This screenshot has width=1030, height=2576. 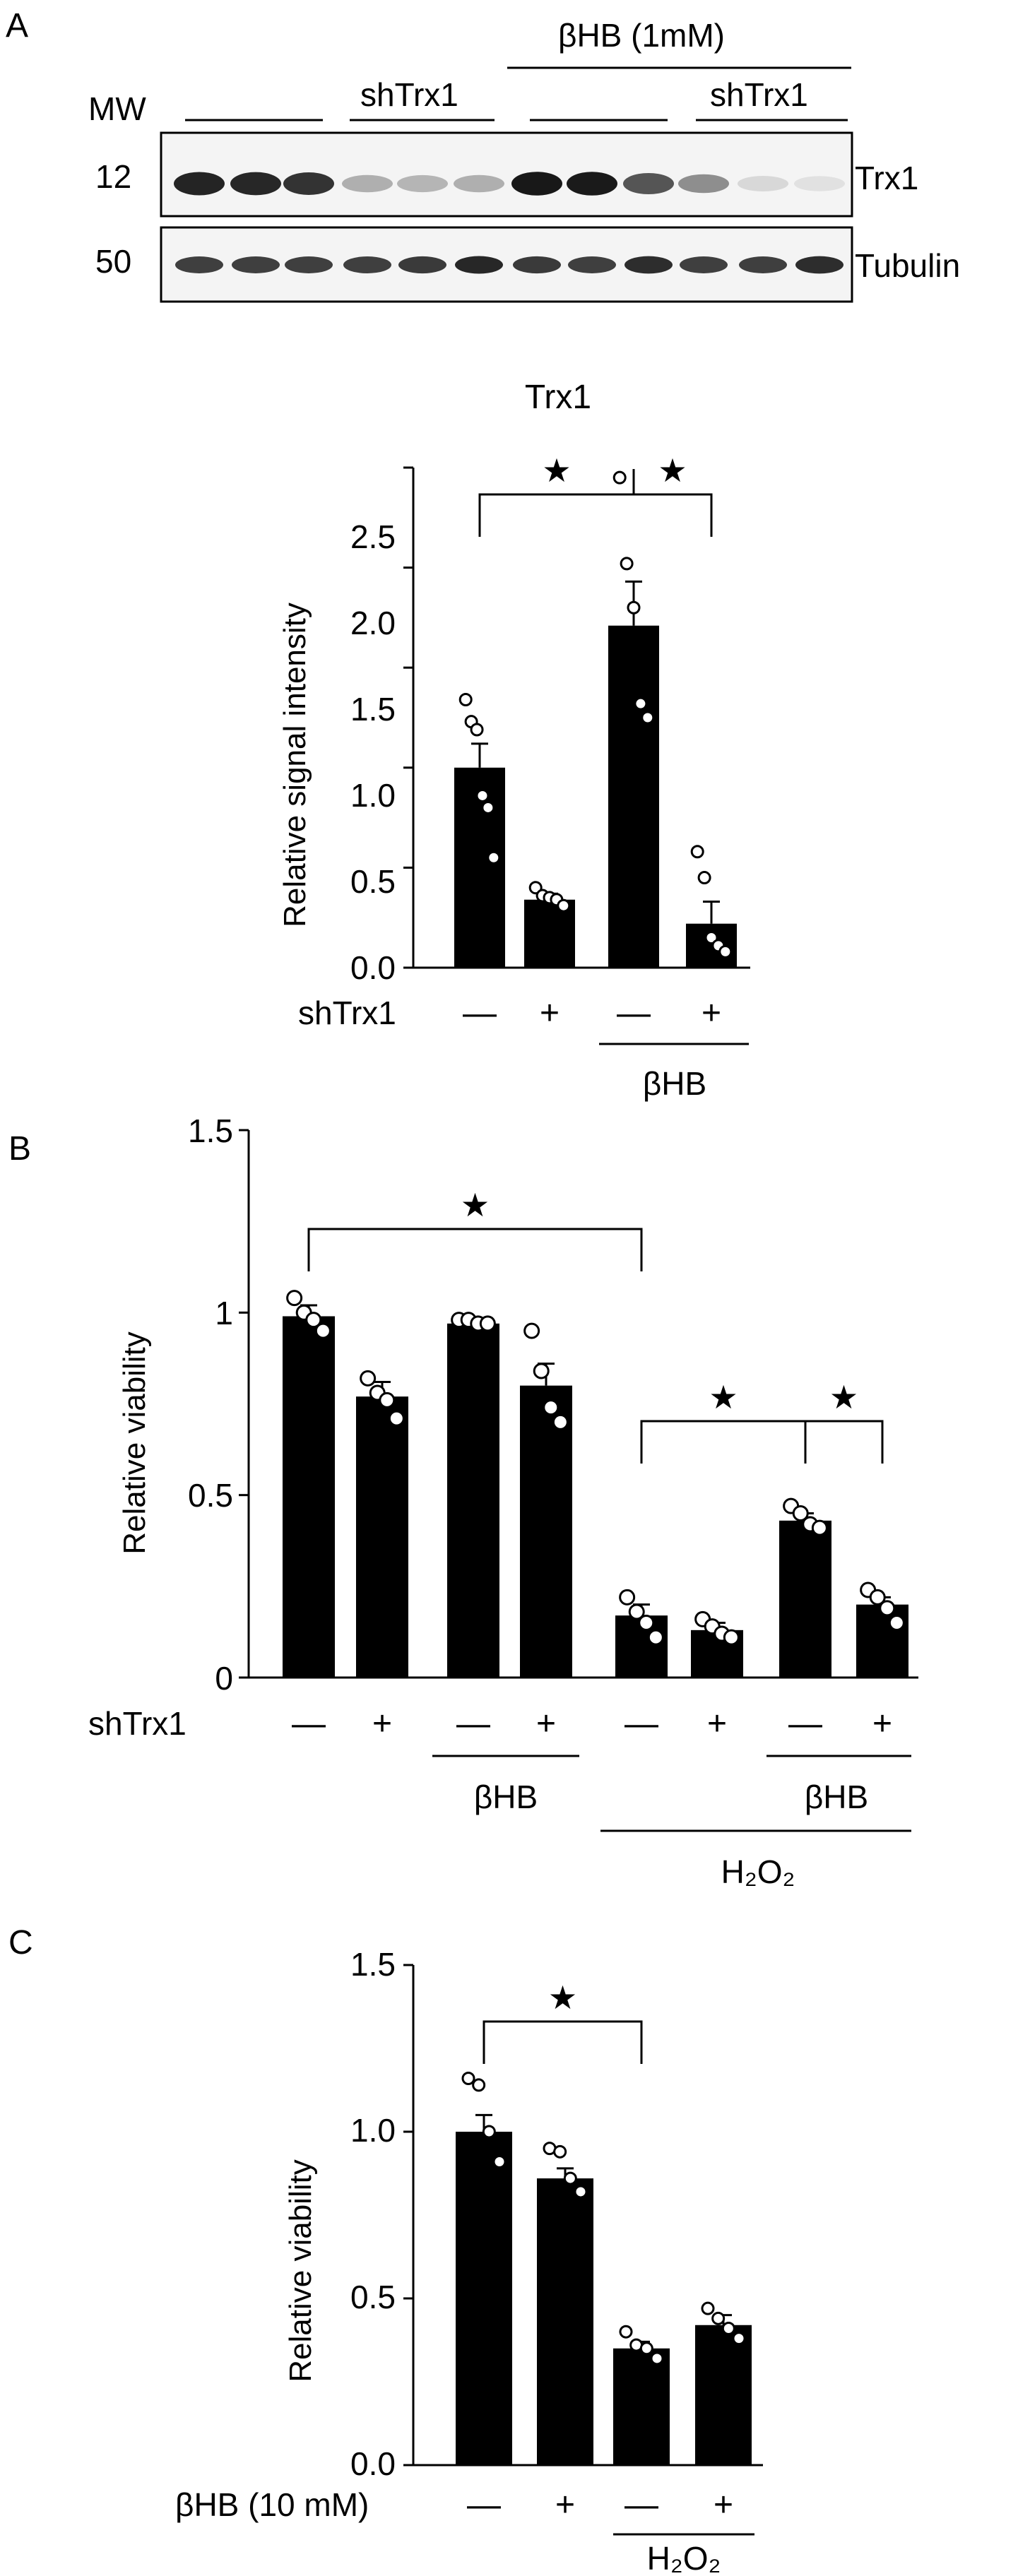 I want to click on chart-b-ytick: 0.5, so click(x=211, y=1495).